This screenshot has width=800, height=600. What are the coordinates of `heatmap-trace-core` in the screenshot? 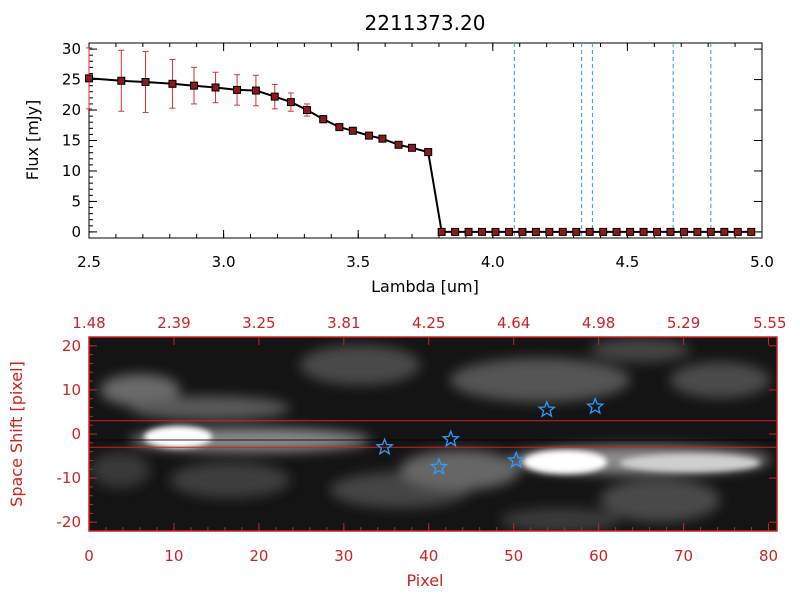 It's located at (452, 450).